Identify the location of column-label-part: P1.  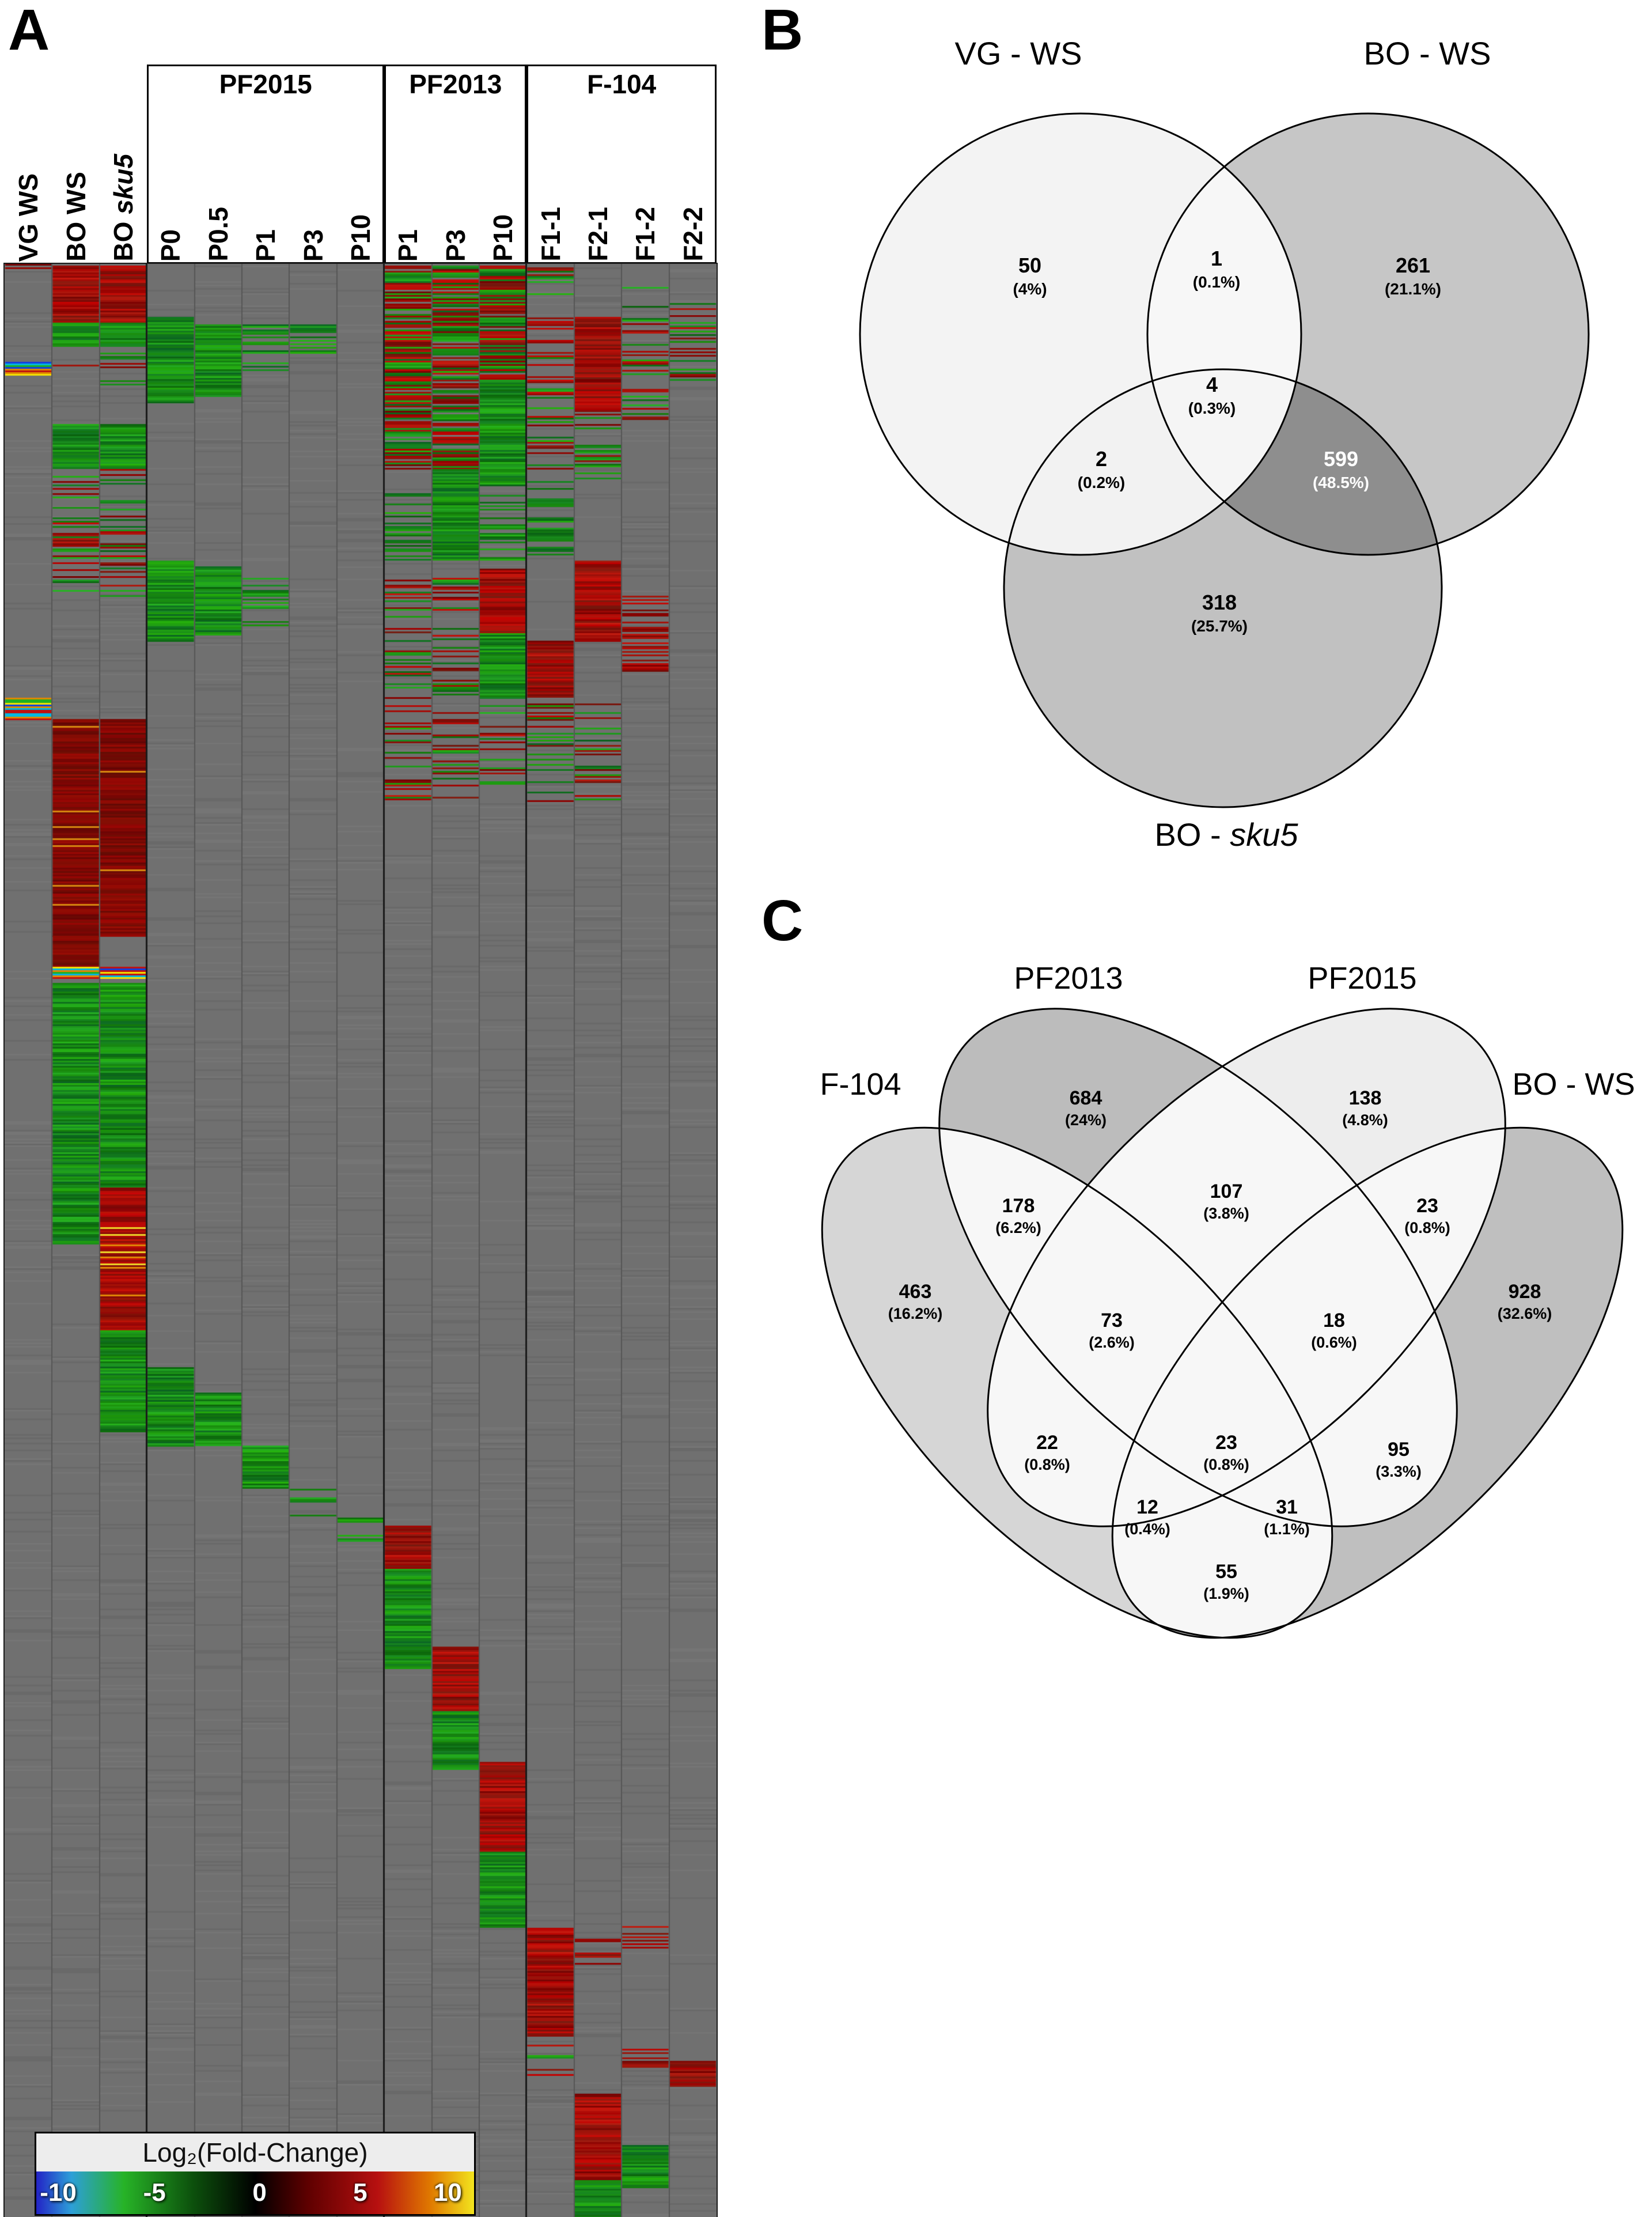
(266, 245).